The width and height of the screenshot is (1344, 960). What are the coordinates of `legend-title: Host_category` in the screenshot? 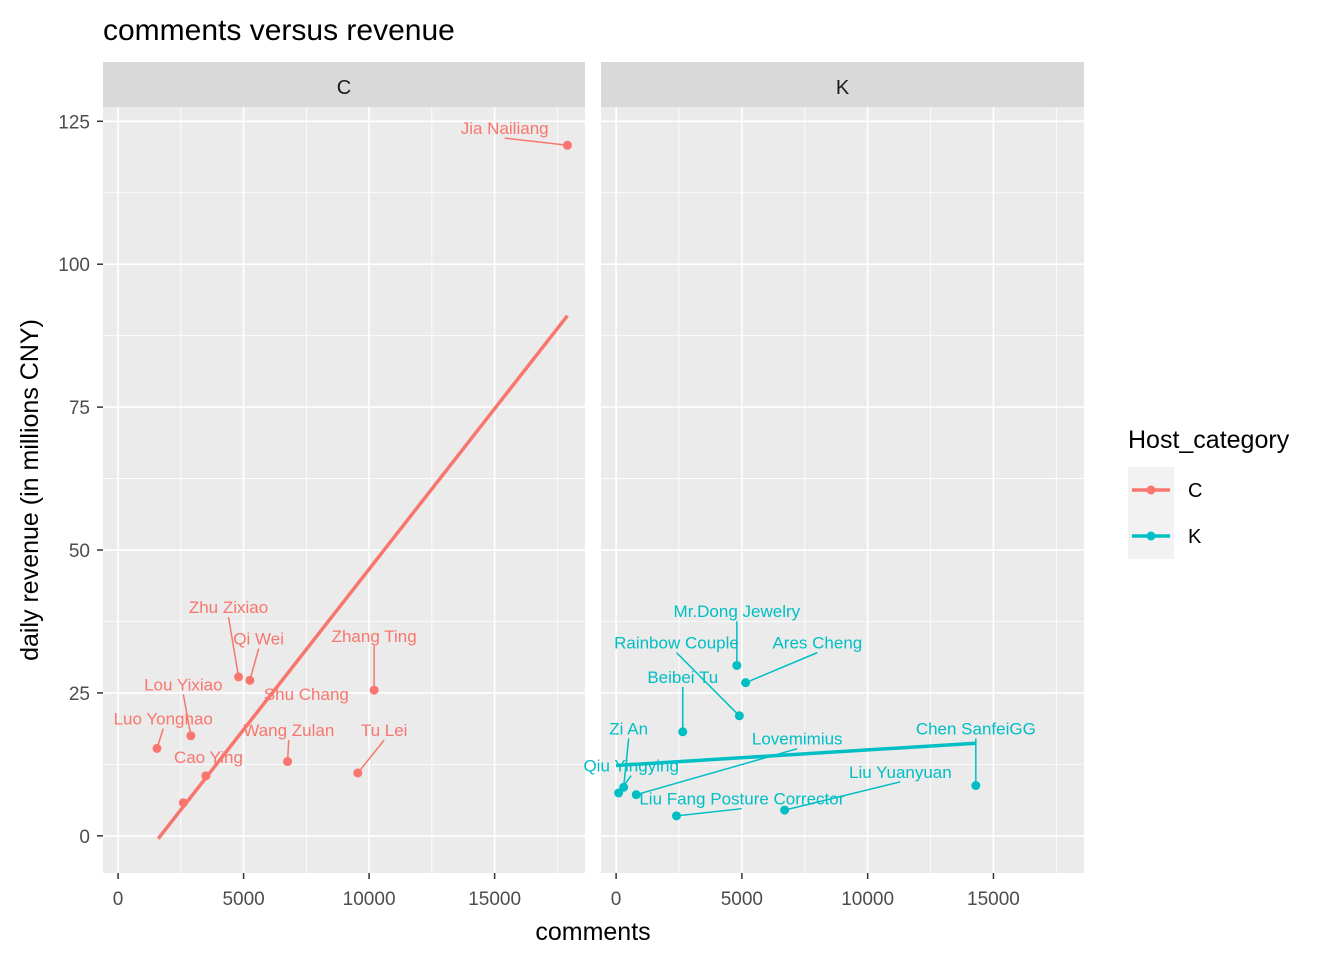 It's located at (1209, 440).